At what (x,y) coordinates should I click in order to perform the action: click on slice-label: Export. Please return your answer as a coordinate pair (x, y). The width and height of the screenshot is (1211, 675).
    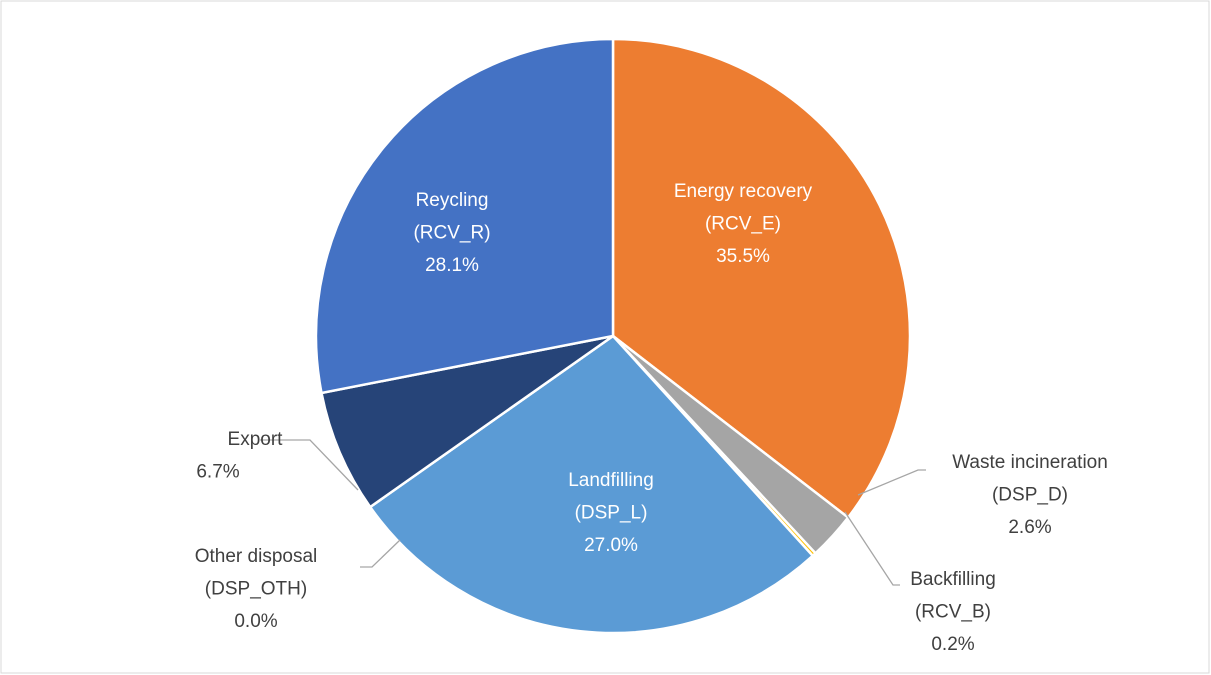
    Looking at the image, I should click on (256, 439).